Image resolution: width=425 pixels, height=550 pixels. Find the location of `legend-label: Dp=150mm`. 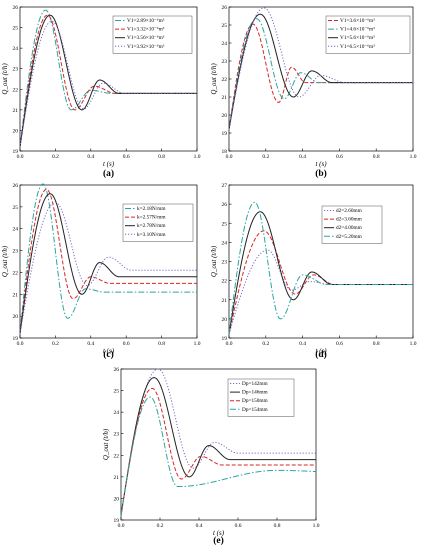

legend-label: Dp=150mm is located at coordinates (255, 401).